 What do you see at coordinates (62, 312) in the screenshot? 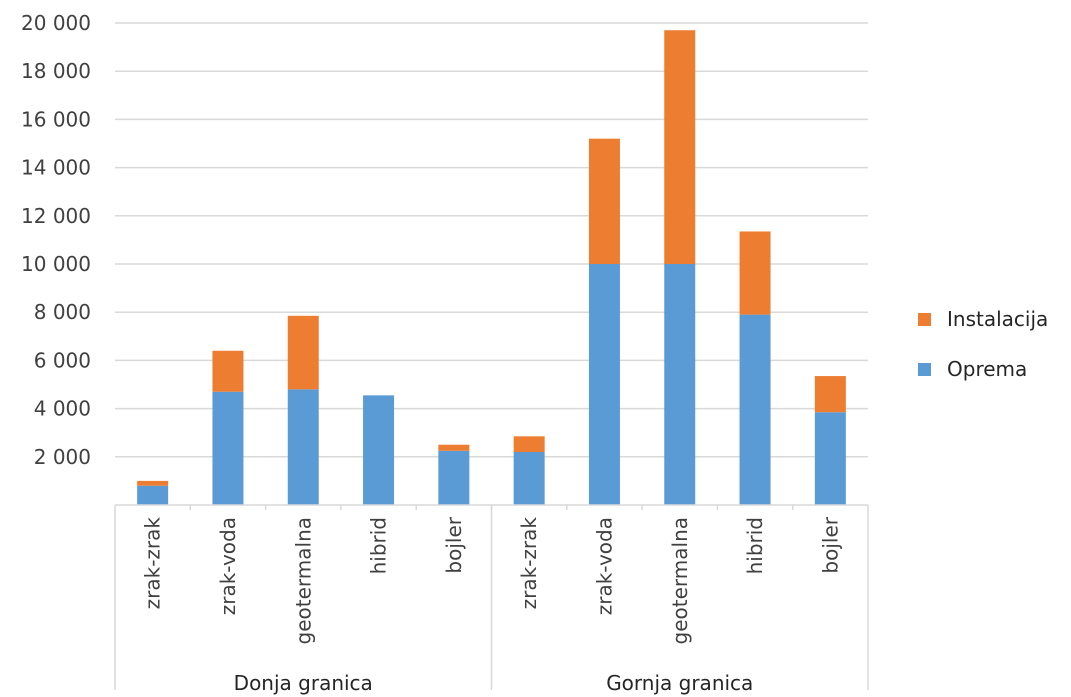
I see `y-tick-label: 8 000` at bounding box center [62, 312].